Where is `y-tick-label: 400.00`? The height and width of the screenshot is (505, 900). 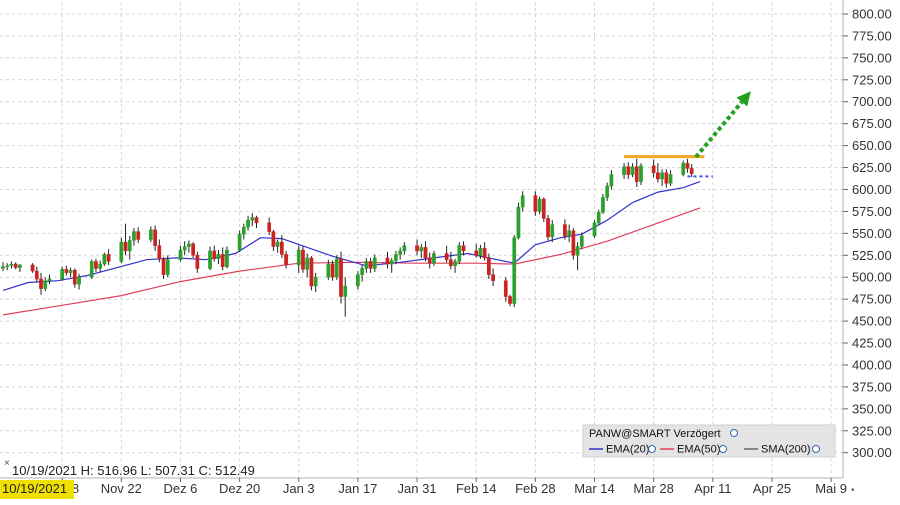
y-tick-label: 400.00 is located at coordinates (872, 364).